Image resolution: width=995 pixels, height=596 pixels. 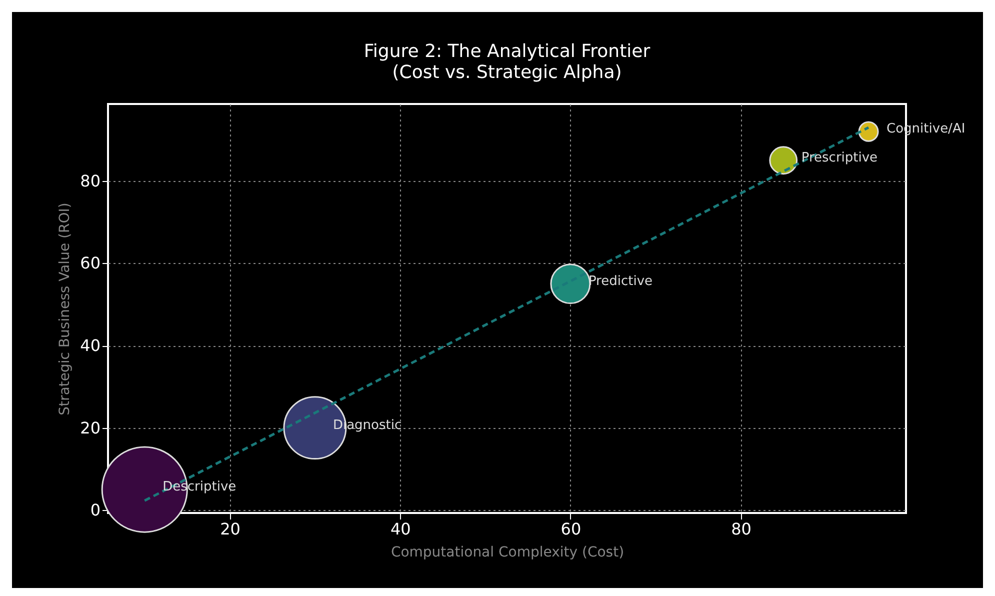 What do you see at coordinates (90, 180) in the screenshot?
I see `y-tick-label: 80` at bounding box center [90, 180].